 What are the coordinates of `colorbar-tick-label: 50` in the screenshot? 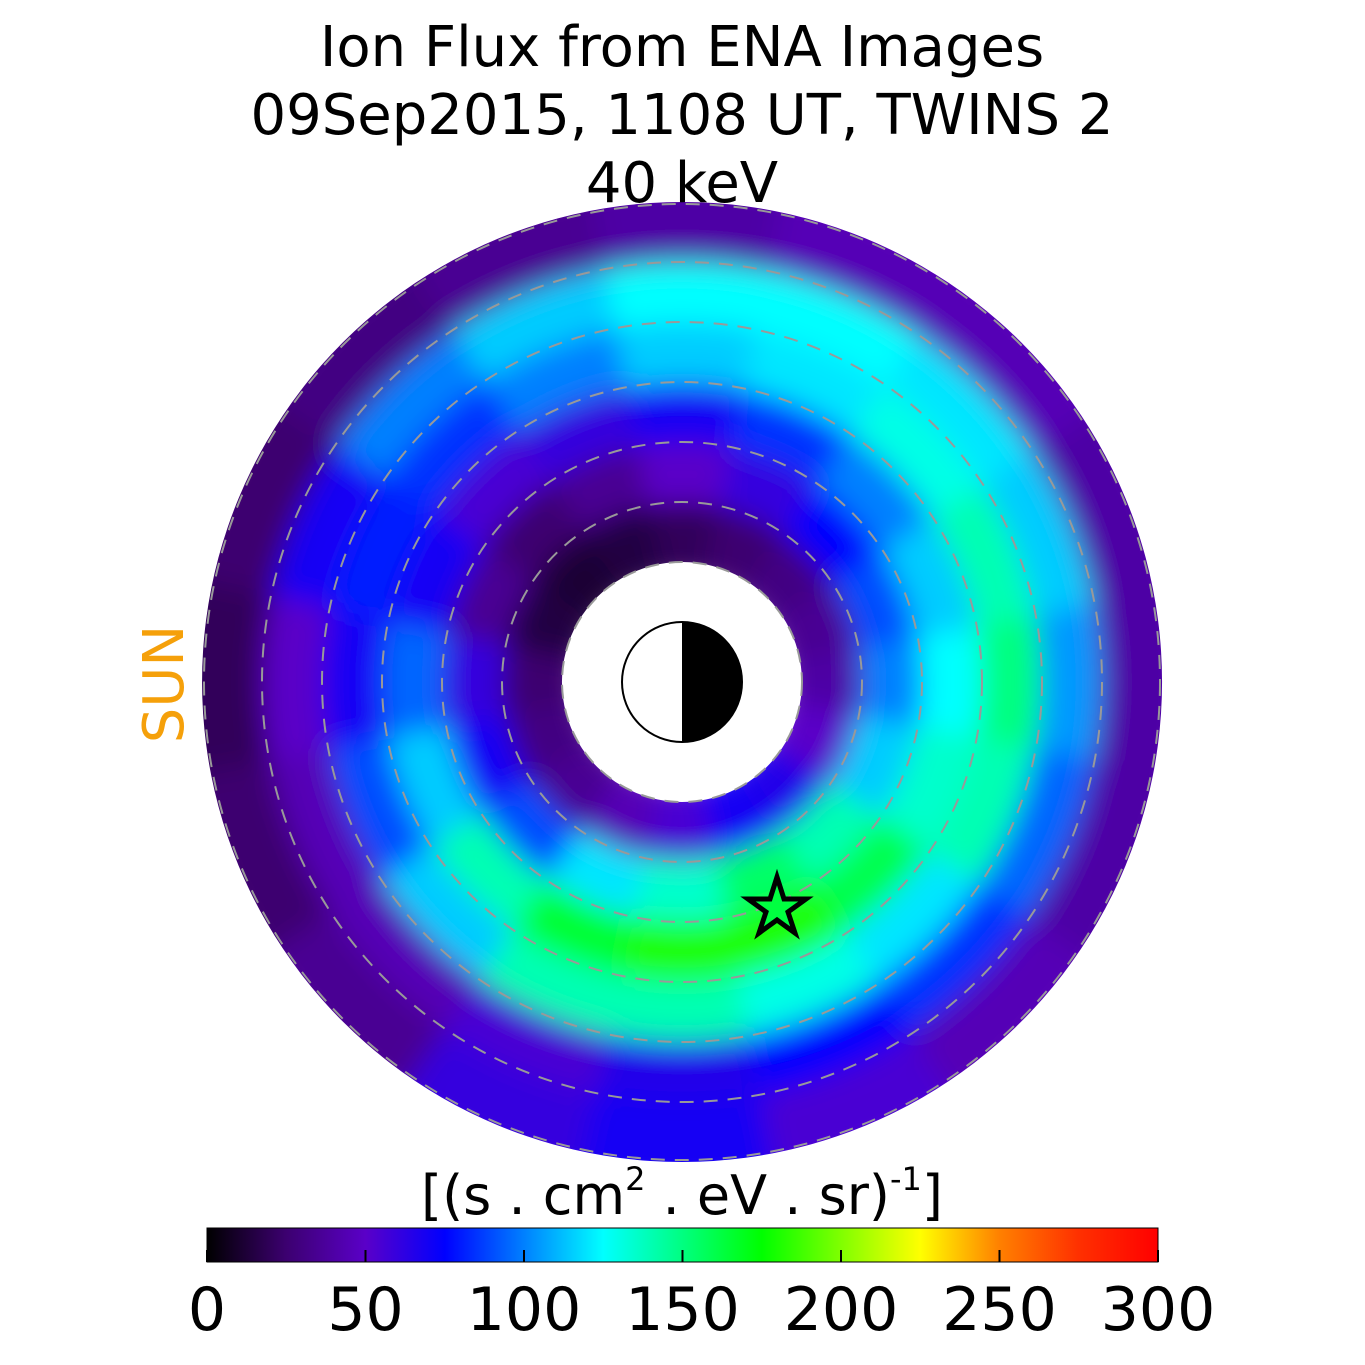 It's located at (365, 1310).